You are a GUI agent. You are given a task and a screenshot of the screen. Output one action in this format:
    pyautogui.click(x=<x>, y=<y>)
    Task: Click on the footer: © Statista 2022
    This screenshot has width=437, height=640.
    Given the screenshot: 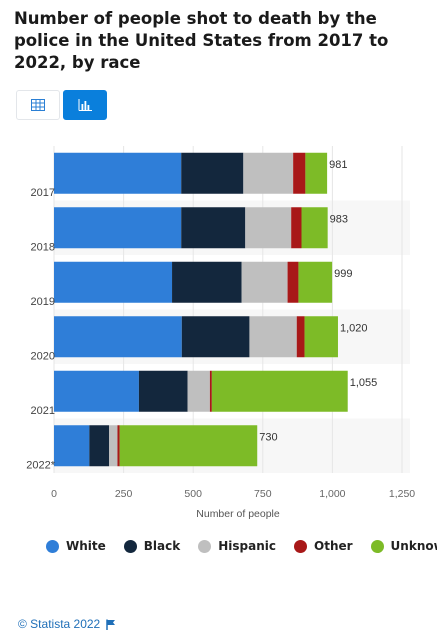 What is the action you would take?
    pyautogui.click(x=67, y=624)
    